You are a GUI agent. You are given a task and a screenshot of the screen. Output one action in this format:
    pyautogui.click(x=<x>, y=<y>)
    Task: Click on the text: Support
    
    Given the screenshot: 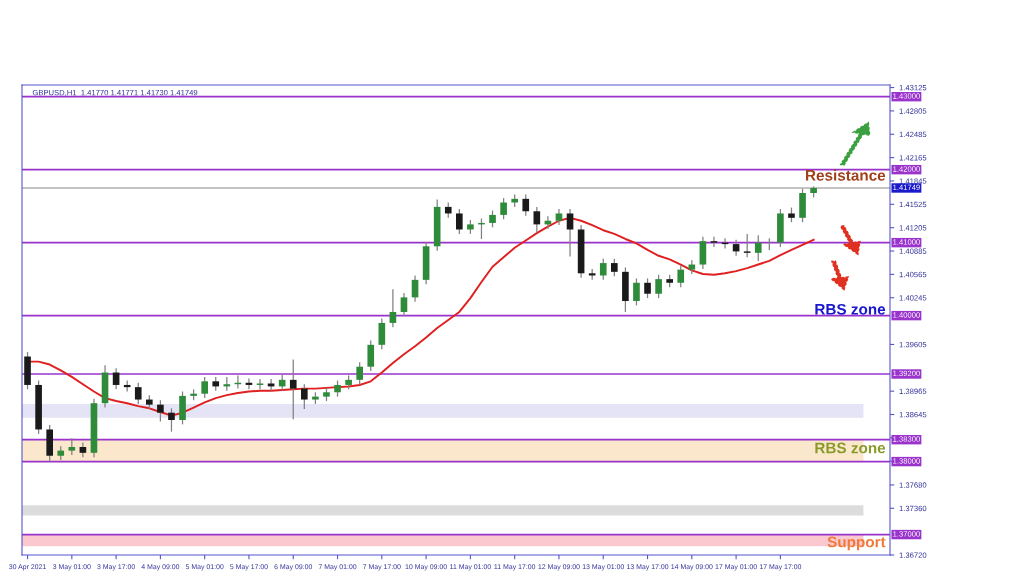 What is the action you would take?
    pyautogui.click(x=856, y=543)
    